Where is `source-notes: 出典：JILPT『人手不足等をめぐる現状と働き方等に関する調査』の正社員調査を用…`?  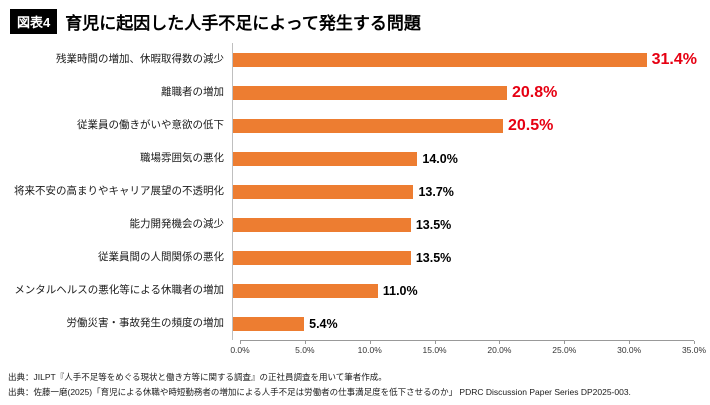 source-notes: 出典：JILPT『人手不足等をめぐる現状と働き方等に関する調査』の正社員調査を用… is located at coordinates (355, 379).